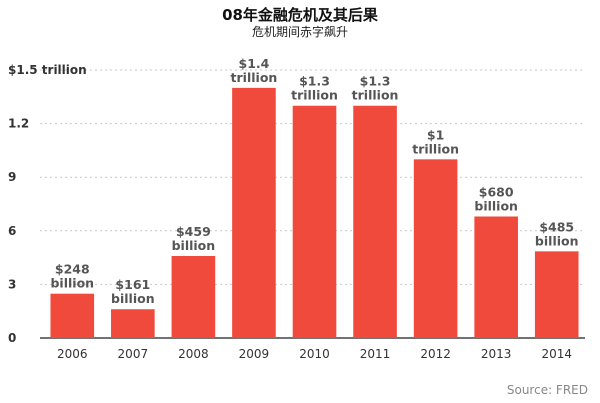  What do you see at coordinates (435, 134) in the screenshot?
I see `data-label-value: $1` at bounding box center [435, 134].